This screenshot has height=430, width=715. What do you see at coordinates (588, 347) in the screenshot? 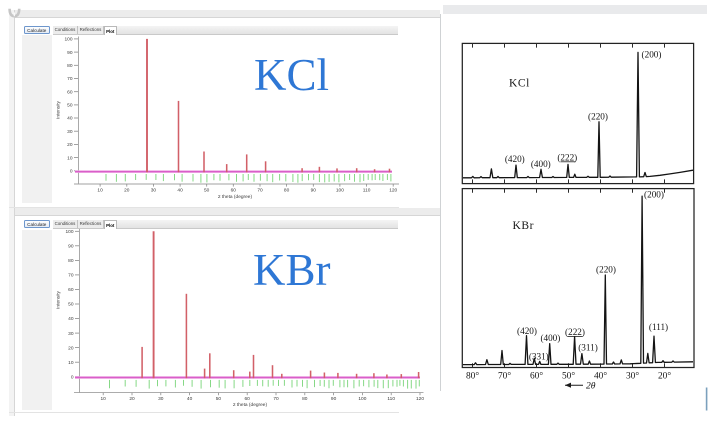
I see `svg-text: (311)` at bounding box center [588, 347].